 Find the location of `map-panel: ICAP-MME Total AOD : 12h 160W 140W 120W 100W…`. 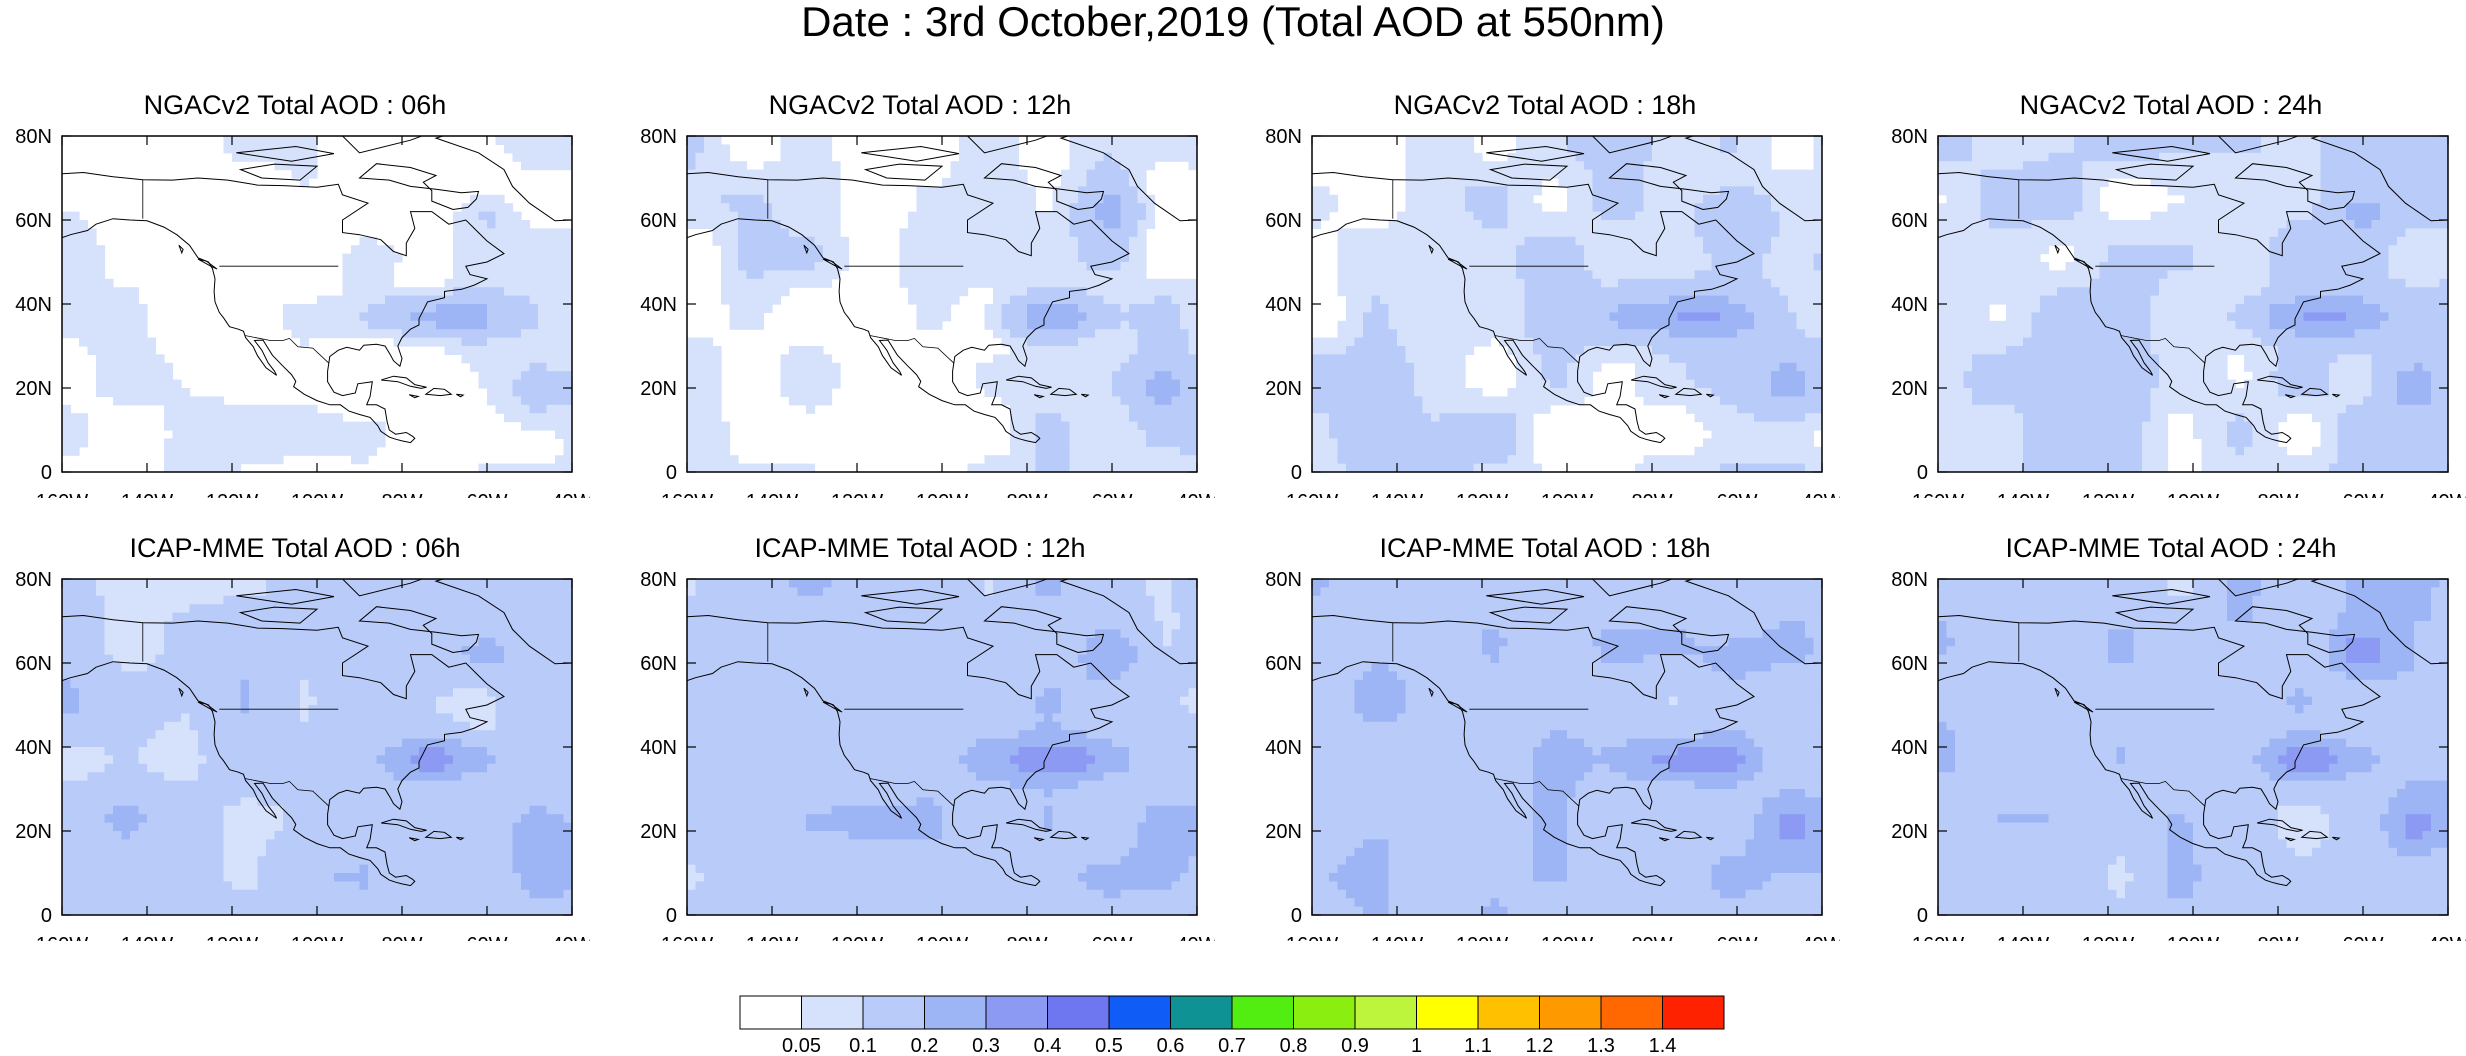

map-panel: ICAP-MME Total AOD : 12h 160W 140W 120W 100W… is located at coordinates (920, 736).